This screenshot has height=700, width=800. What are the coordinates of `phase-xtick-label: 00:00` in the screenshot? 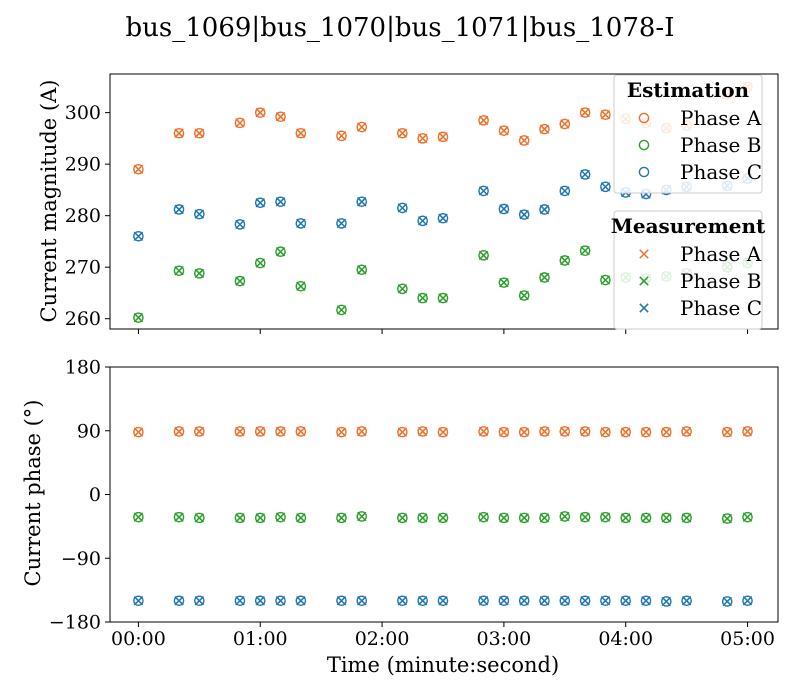 It's located at (138, 639).